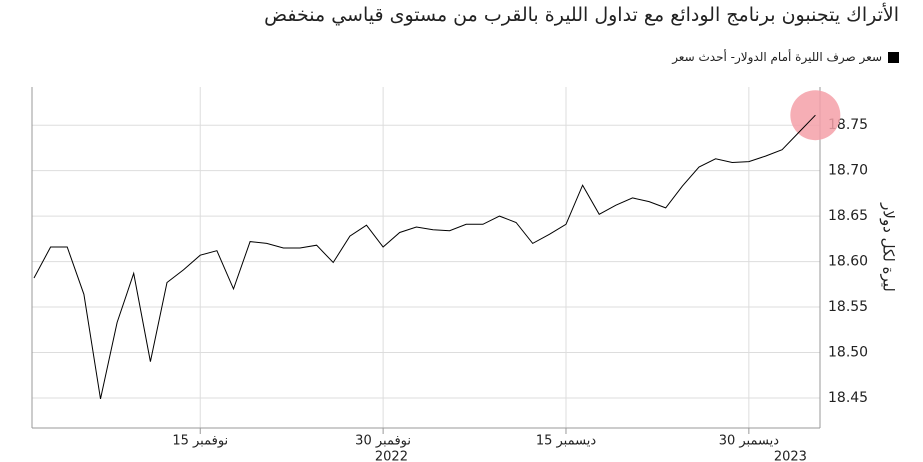  I want to click on legend-label: سعر صرف الليرة أمام الدولار- أحدث سعر, so click(777, 57).